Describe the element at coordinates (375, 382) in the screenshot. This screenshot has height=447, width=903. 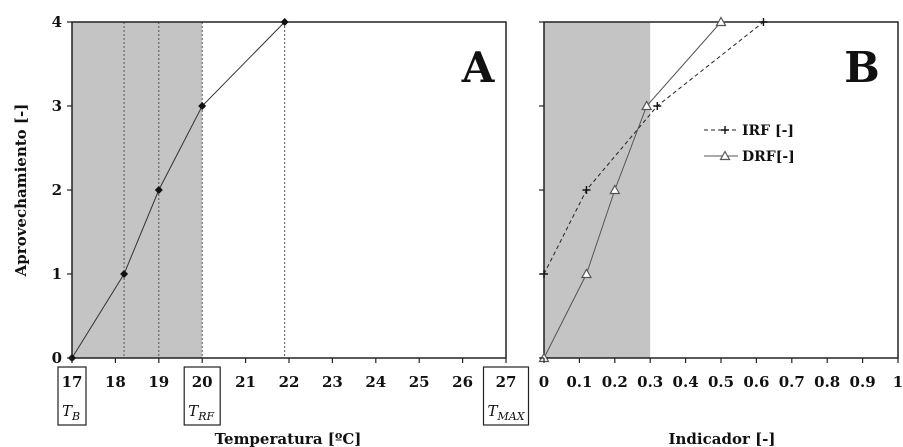
I see `x-tick-label: 24` at that location.